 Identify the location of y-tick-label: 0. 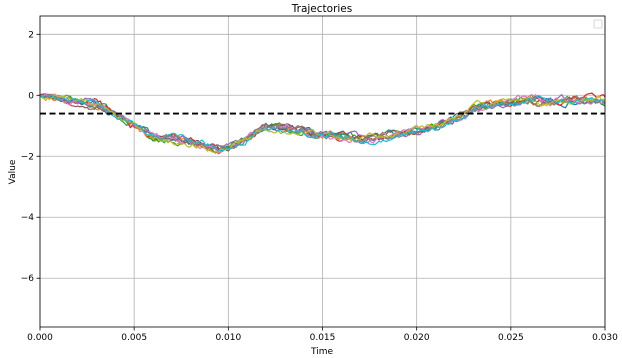
(31, 96).